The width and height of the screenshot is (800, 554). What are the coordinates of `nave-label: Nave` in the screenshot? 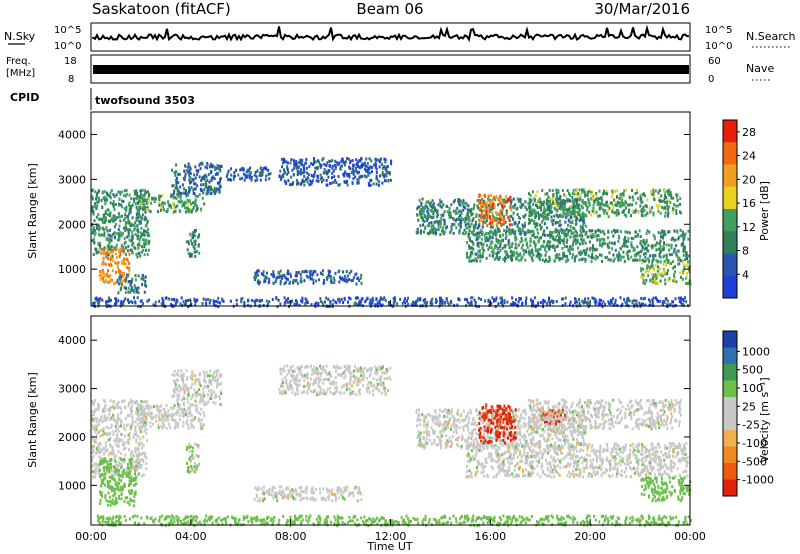 It's located at (760, 68).